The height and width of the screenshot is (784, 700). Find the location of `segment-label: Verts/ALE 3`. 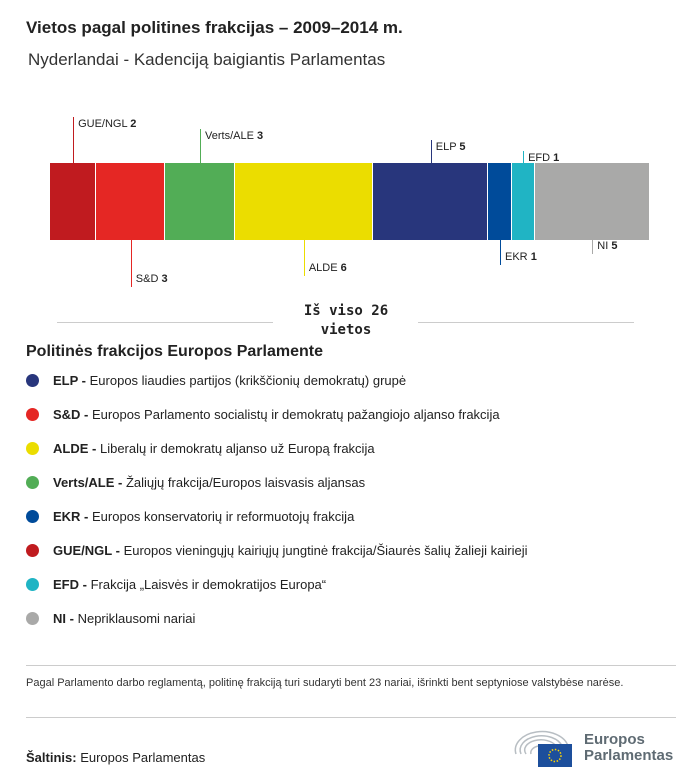

segment-label: Verts/ALE 3 is located at coordinates (234, 136).